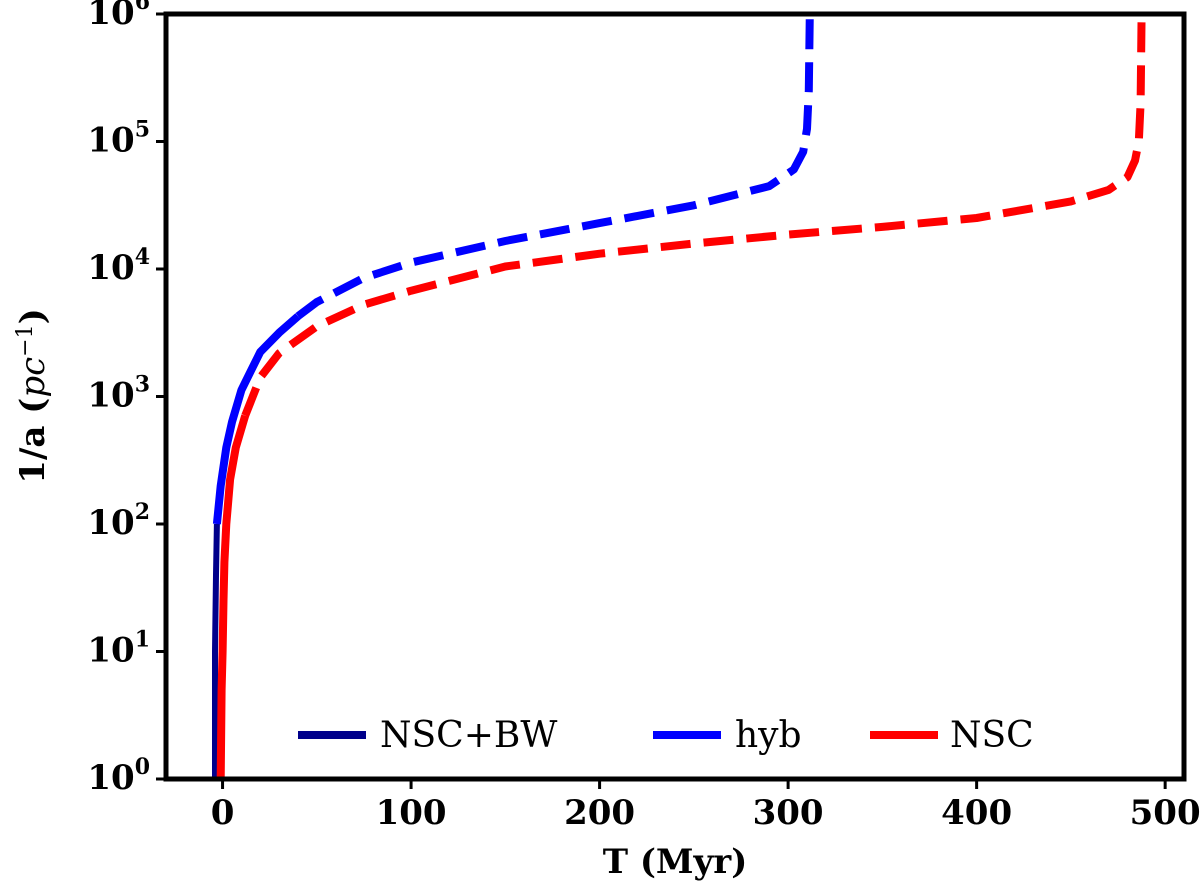  What do you see at coordinates (976, 813) in the screenshot?
I see `x-tick-label: 400` at bounding box center [976, 813].